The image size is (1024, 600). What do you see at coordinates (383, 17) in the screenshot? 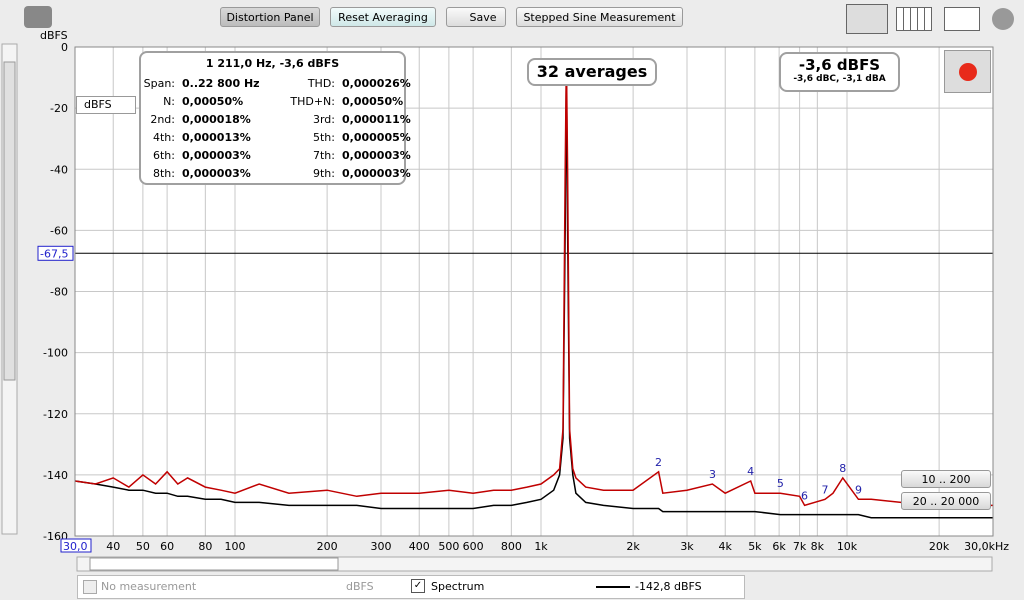
I see `reset-button: Reset Averaging` at bounding box center [383, 17].